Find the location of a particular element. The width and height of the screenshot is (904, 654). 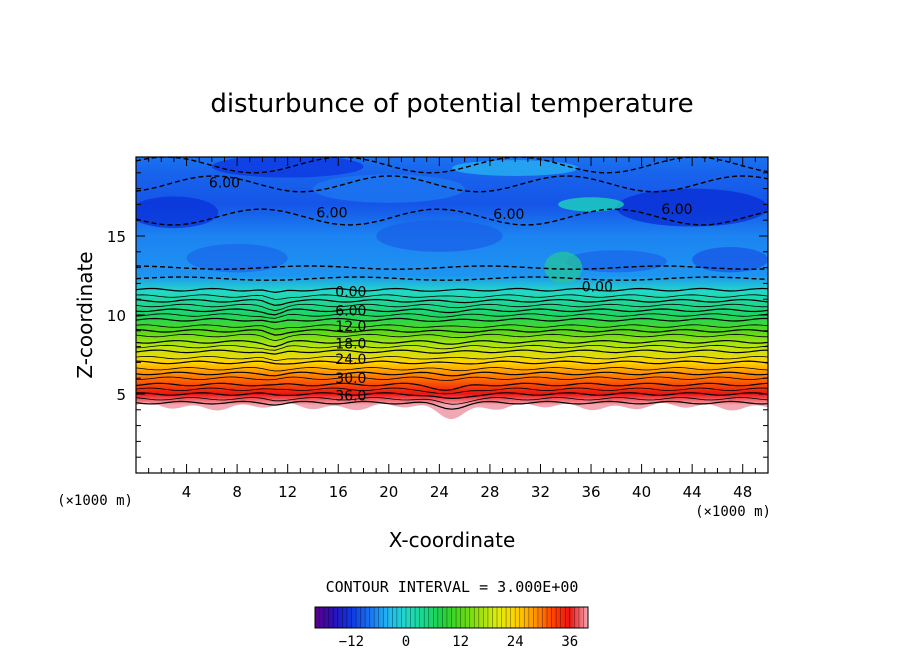

x-tick-label-7: 32 is located at coordinates (540, 492).